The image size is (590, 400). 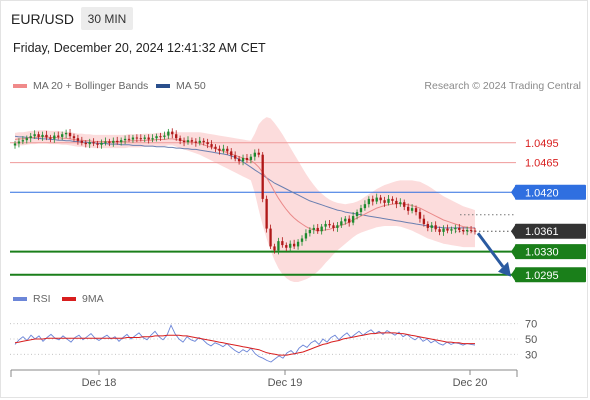 What do you see at coordinates (513, 231) in the screenshot?
I see `last-price-tag-tip` at bounding box center [513, 231].